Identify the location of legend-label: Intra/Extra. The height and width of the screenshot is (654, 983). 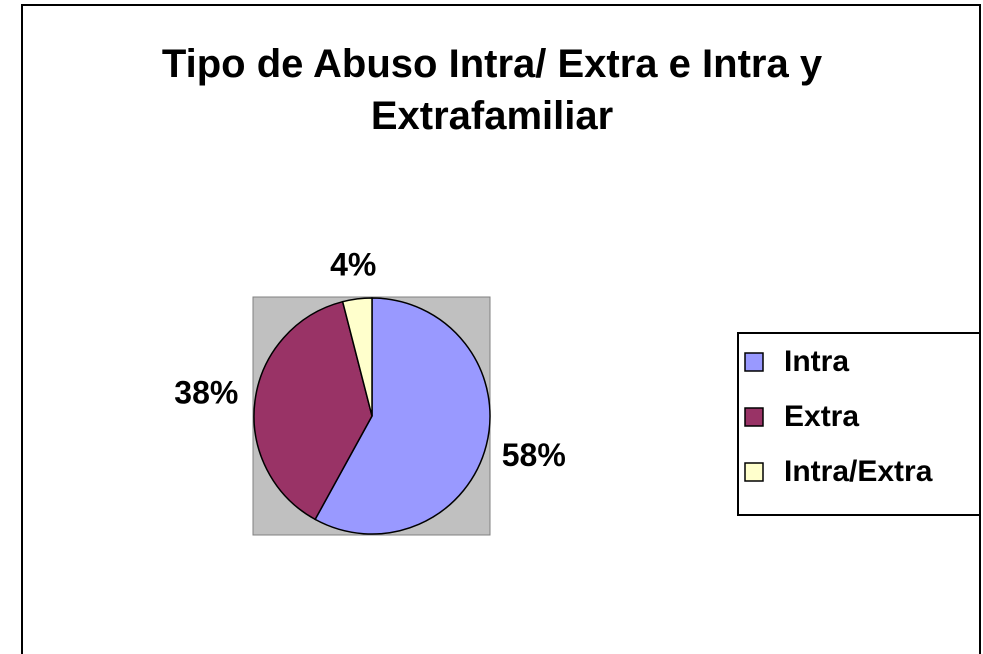
(858, 471).